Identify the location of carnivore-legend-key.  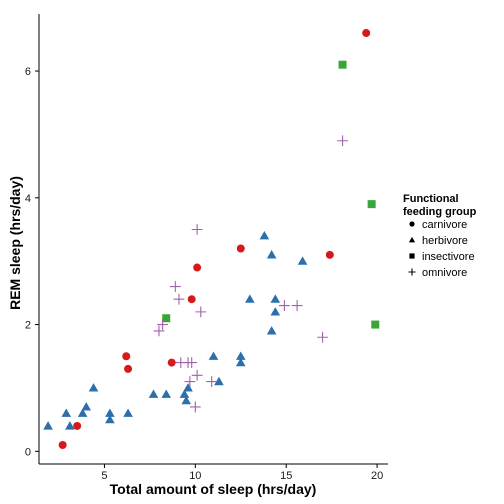
(412, 224).